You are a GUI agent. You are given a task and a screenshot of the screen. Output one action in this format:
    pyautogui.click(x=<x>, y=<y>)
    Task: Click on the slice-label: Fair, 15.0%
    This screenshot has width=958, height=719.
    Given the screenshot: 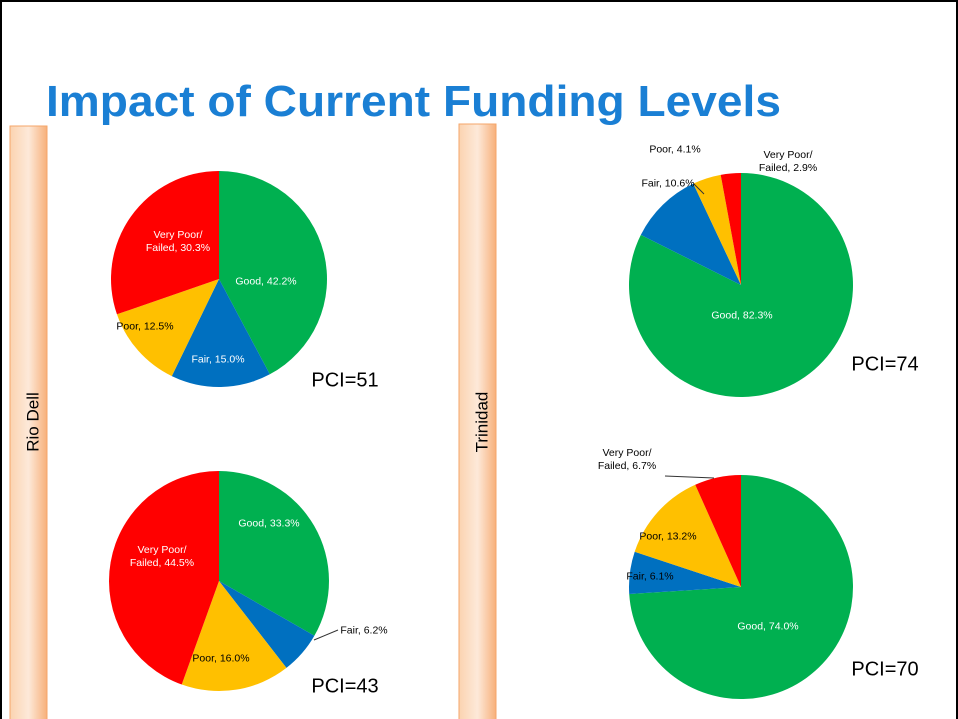 What is the action you would take?
    pyautogui.click(x=218, y=359)
    